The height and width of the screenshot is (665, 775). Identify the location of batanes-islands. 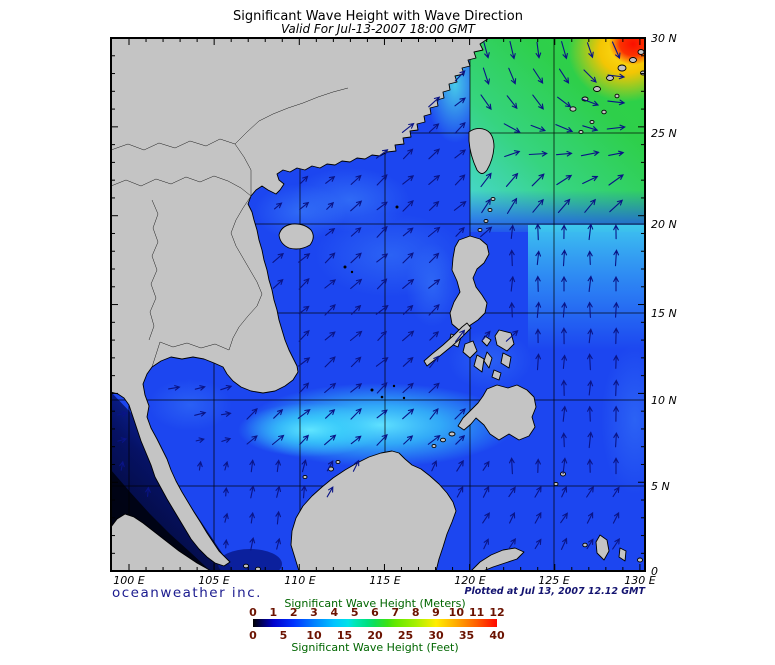
(486, 214).